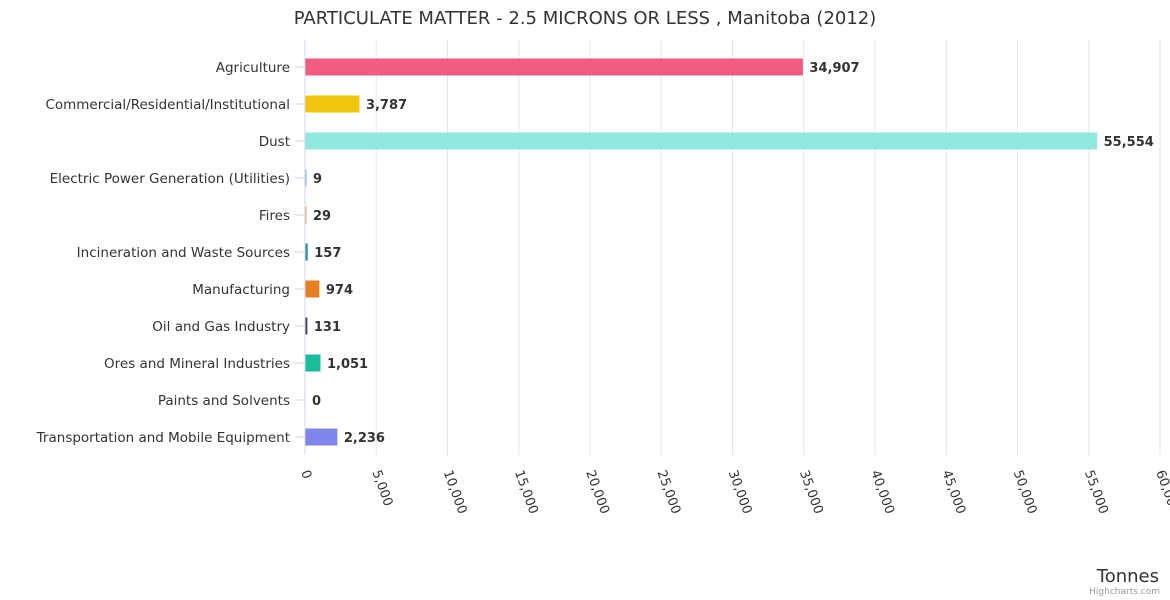  Describe the element at coordinates (274, 142) in the screenshot. I see `category-label: Dust` at that location.